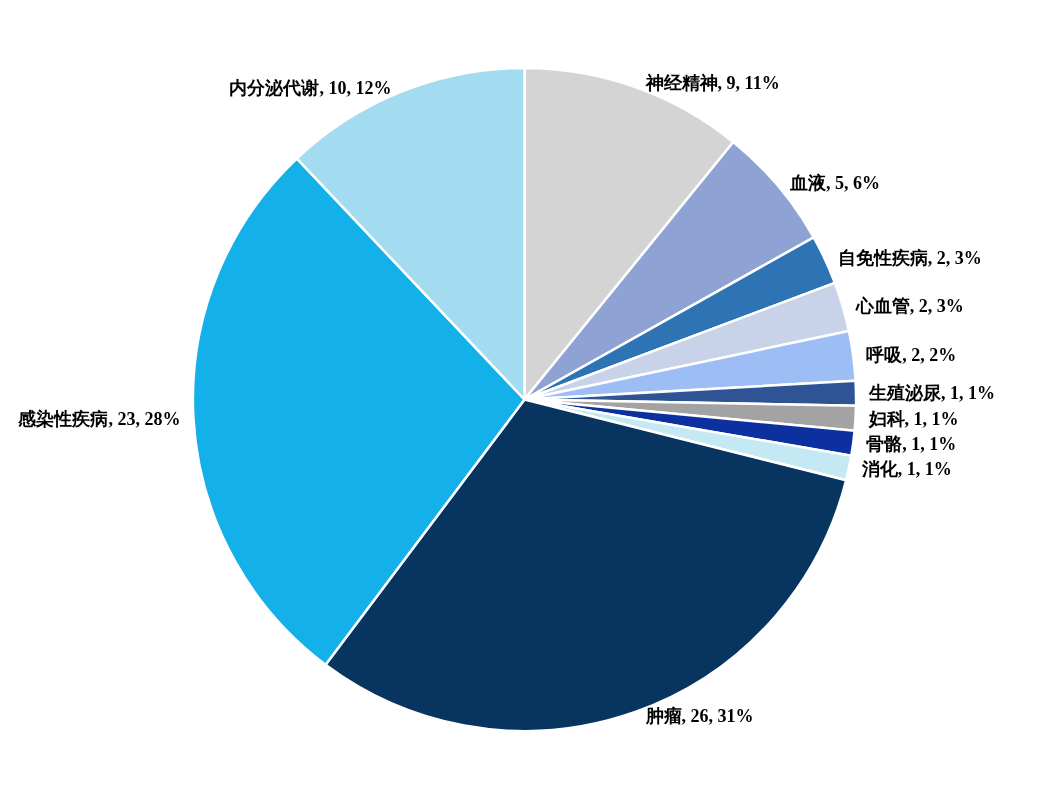 This screenshot has height=799, width=1049. What do you see at coordinates (909, 258) in the screenshot?
I see `slice-label: 自免性疾病, 2, 3%` at bounding box center [909, 258].